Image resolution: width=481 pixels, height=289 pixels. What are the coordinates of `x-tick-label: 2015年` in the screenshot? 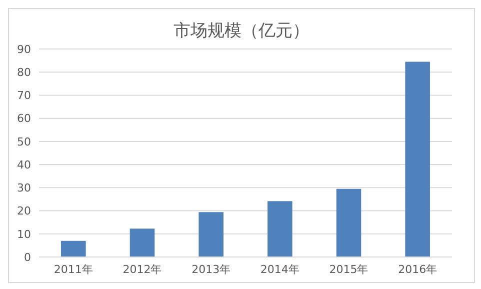 It's located at (348, 269).